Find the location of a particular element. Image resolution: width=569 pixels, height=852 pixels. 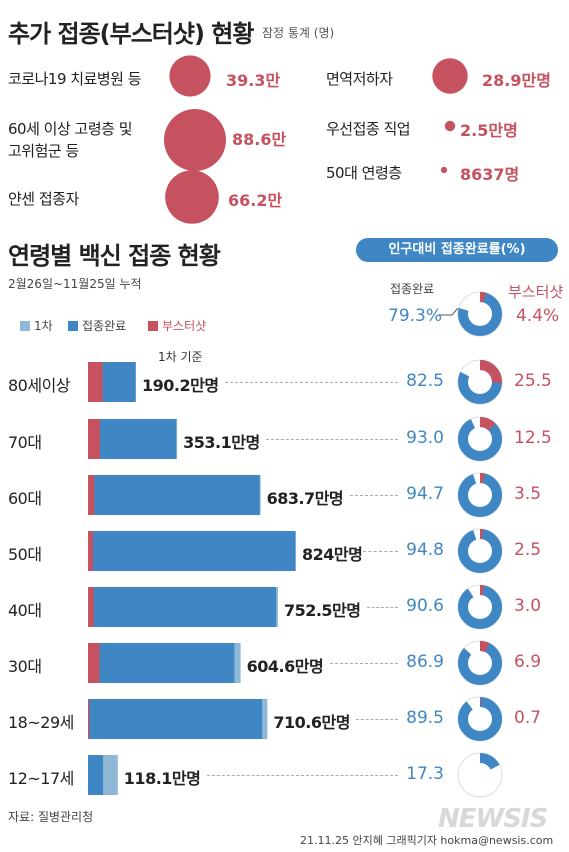

donut-0-boost-arc is located at coordinates (480, 382).